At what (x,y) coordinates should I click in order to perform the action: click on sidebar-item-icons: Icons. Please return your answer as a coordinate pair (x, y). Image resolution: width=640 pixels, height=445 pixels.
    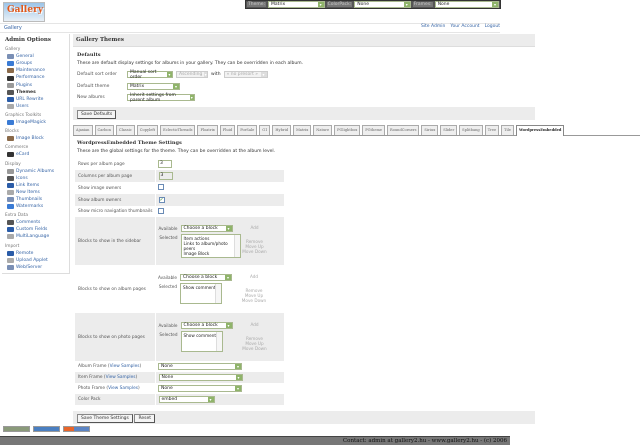
    Looking at the image, I should click on (35, 178).